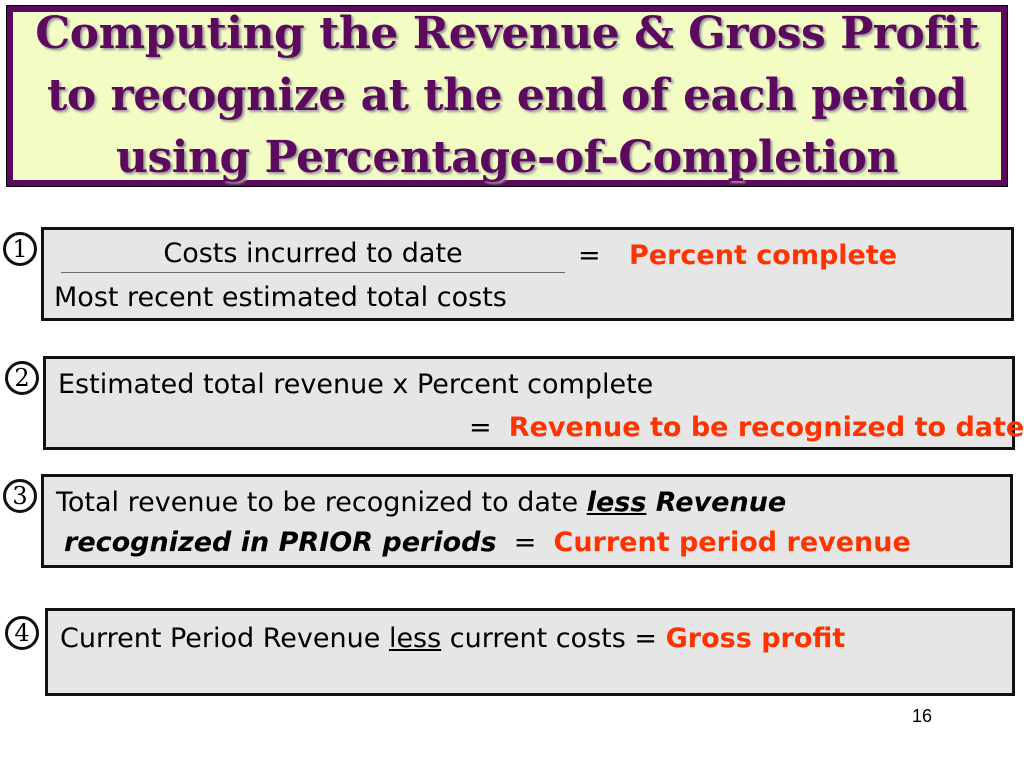 Image resolution: width=1024 pixels, height=768 pixels. I want to click on step-3-text: Total revenue to be recognized to date, so click(321, 502).